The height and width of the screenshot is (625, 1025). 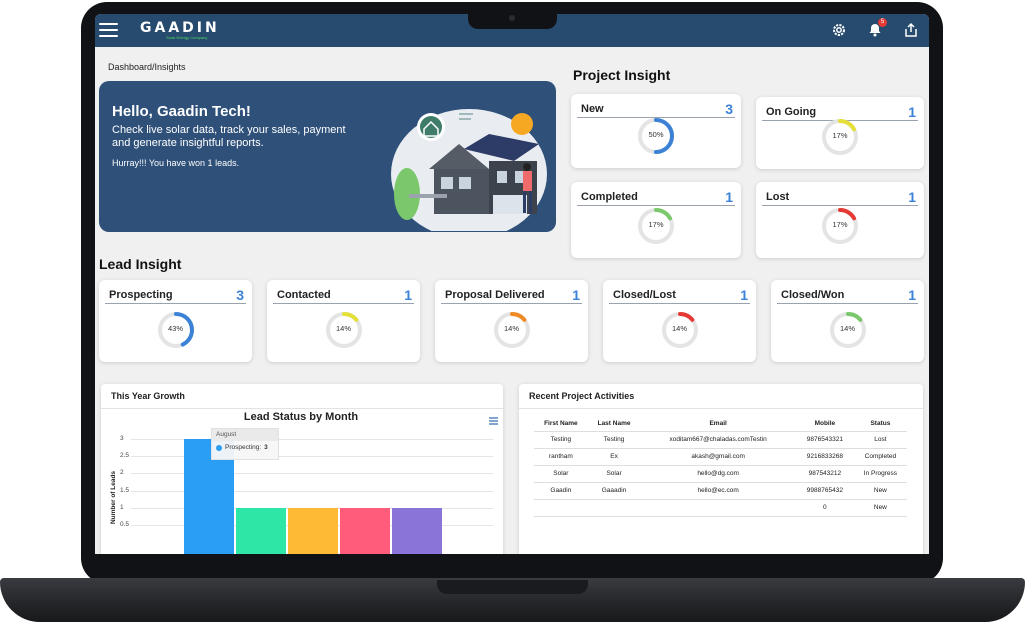 I want to click on lead-contacted-card: Contacted 1 14%, so click(x=343, y=321).